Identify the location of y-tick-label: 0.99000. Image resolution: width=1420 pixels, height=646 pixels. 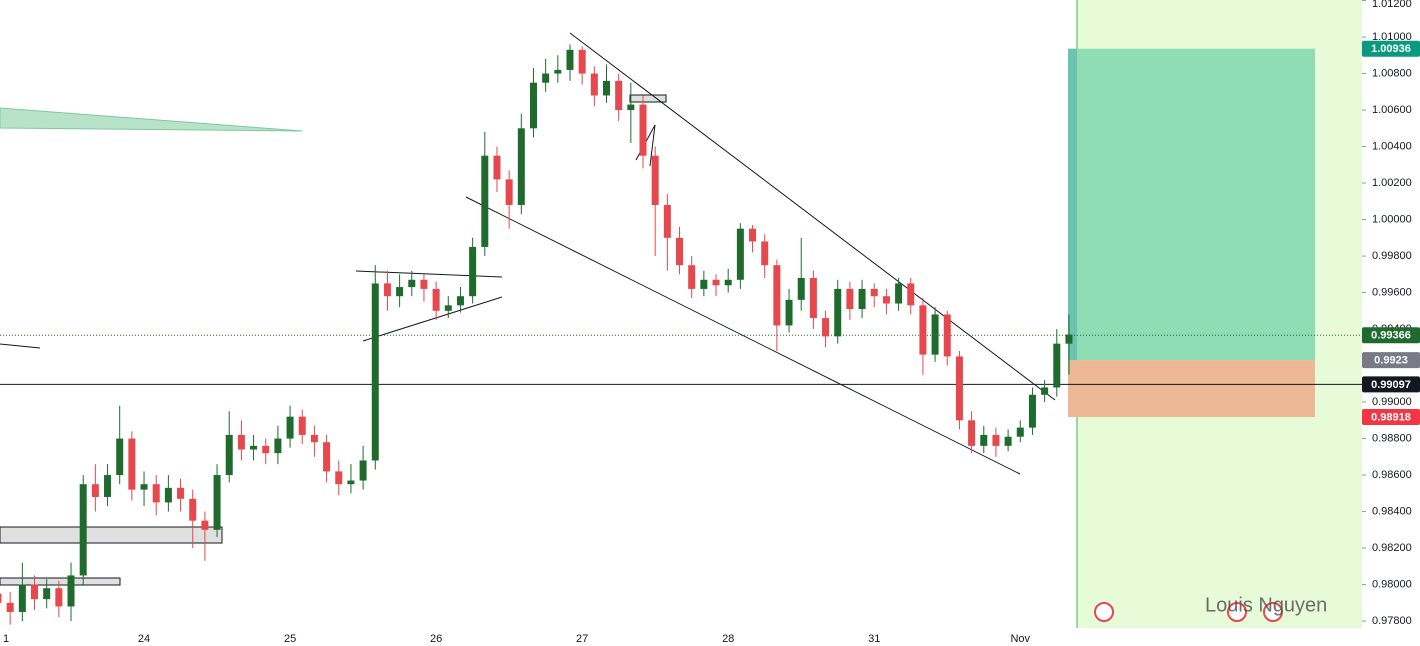
(1392, 402).